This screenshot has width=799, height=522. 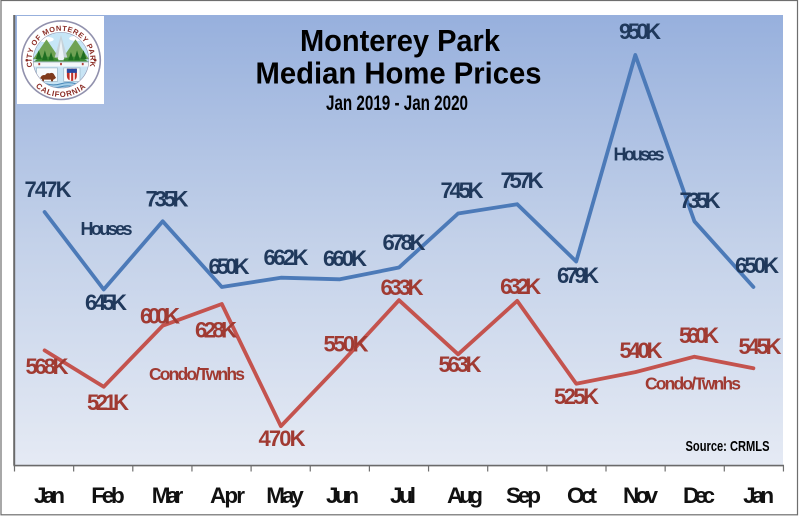 I want to click on svg-text: 470K, so click(x=282, y=438).